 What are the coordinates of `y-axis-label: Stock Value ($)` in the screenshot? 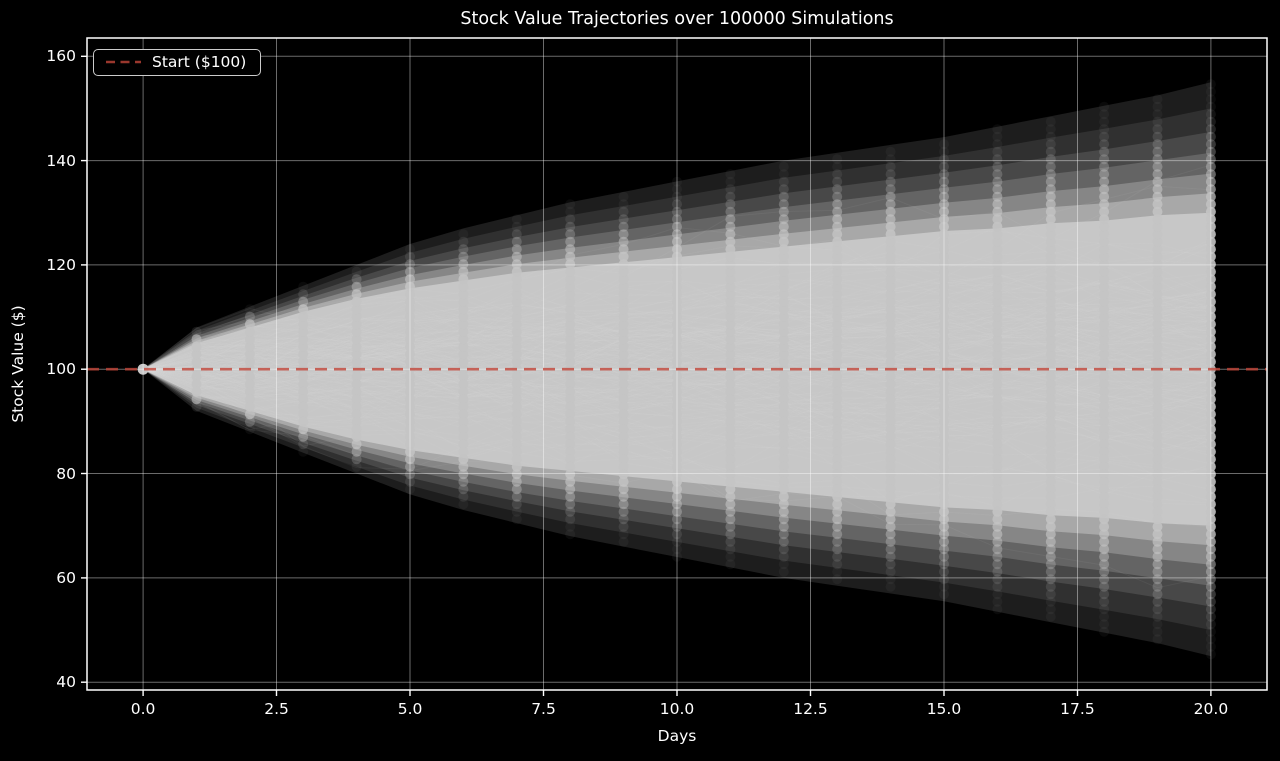 It's located at (18, 364).